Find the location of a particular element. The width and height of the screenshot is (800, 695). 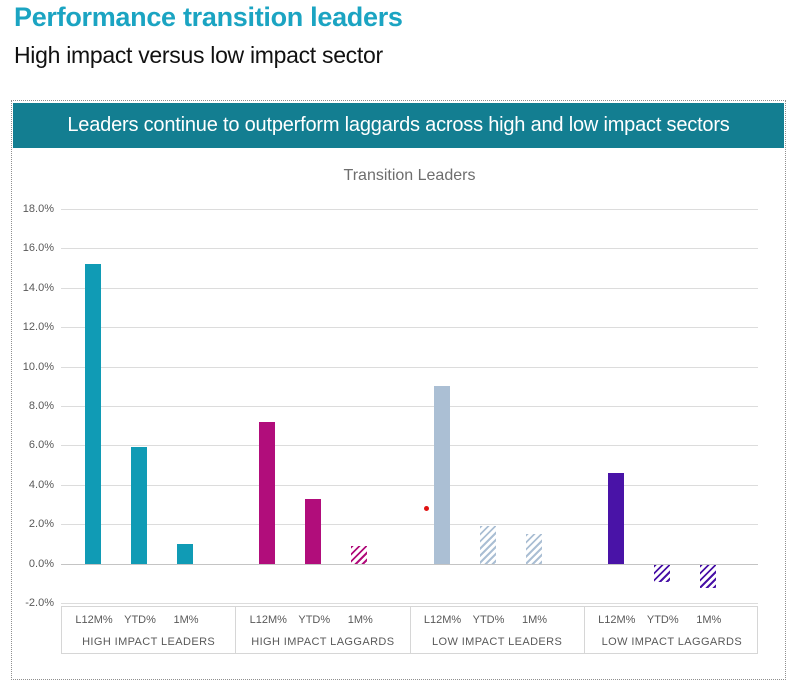

bar-high-impact-leaders-l12m% is located at coordinates (93, 414).